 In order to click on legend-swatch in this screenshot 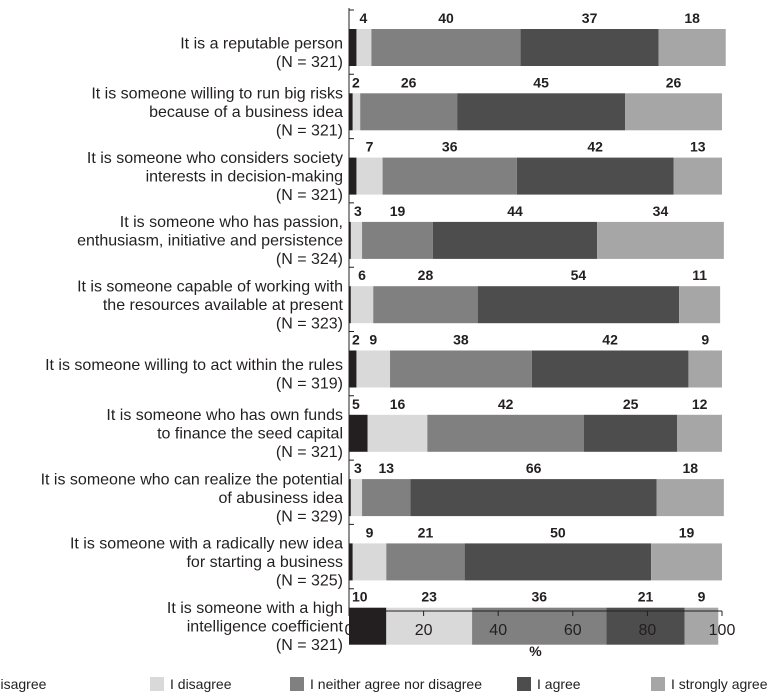, I will do `click(524, 684)`.